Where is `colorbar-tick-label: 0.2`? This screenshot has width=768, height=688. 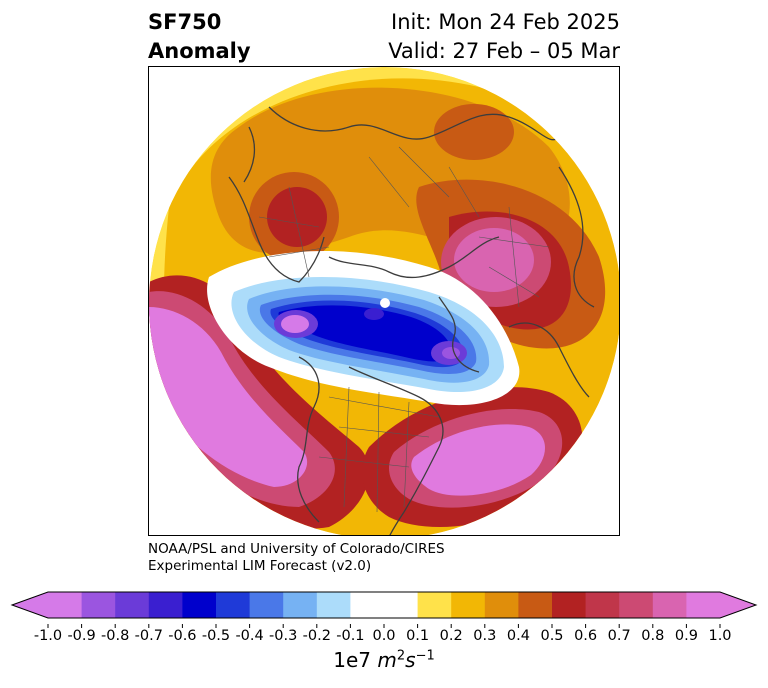
colorbar-tick-label: 0.2 is located at coordinates (451, 636).